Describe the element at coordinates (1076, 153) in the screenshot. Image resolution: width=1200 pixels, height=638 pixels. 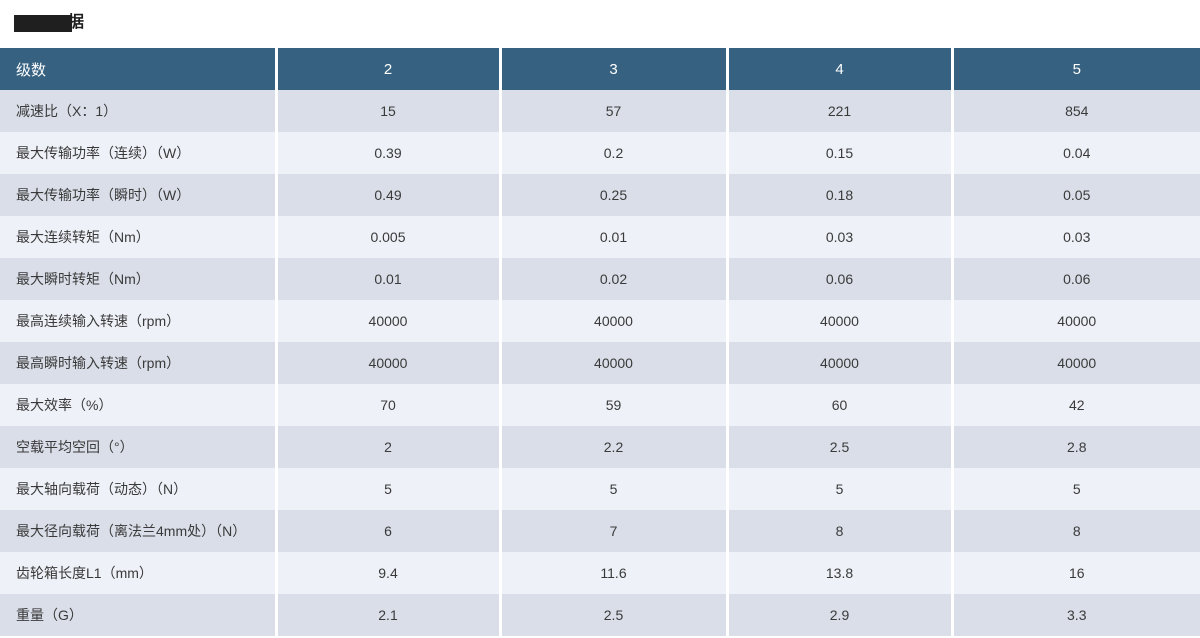
I see `value-cell: 0.04` at that location.